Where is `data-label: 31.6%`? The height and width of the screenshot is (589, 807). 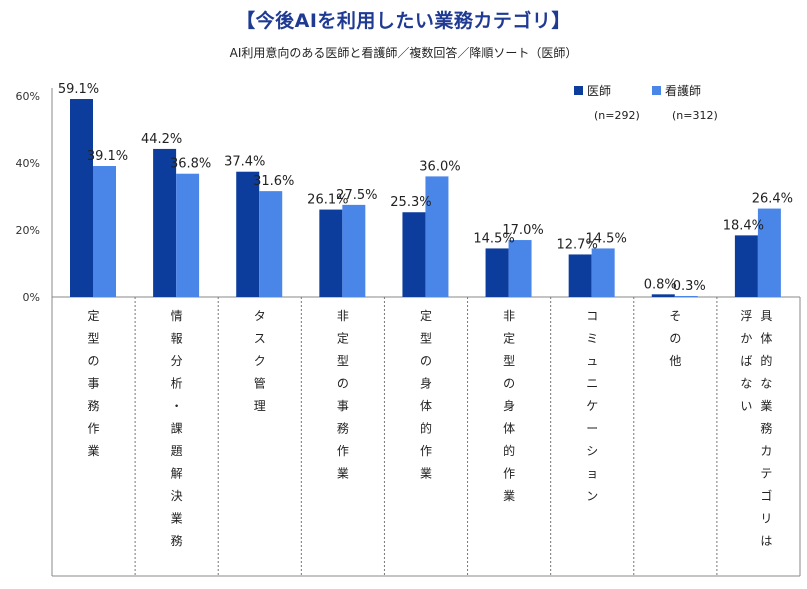
data-label: 31.6% is located at coordinates (273, 181).